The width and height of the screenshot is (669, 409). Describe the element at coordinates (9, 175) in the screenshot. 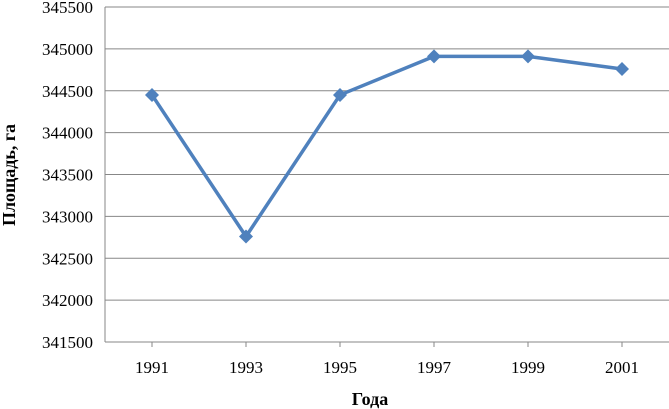

I see `y-axis-title: Площадь, га` at that location.